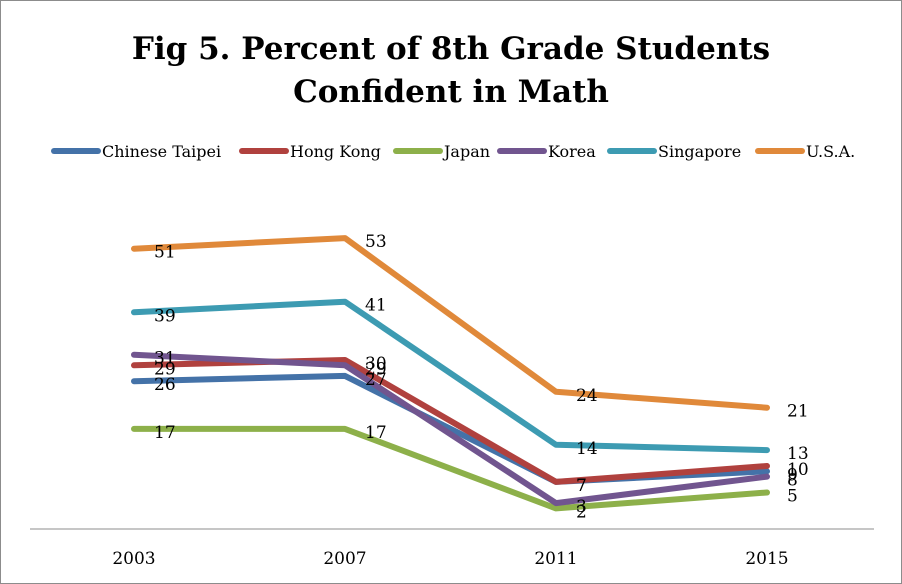 This screenshot has width=902, height=584. Describe the element at coordinates (451, 92) in the screenshot. I see `chart-title-line-2: Confident in Math` at that location.